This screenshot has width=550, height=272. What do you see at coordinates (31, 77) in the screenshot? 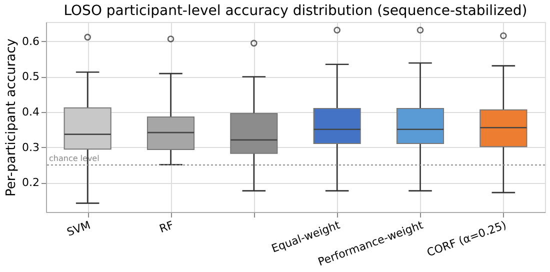
I see `y-tick-label: 0.5` at bounding box center [31, 77].